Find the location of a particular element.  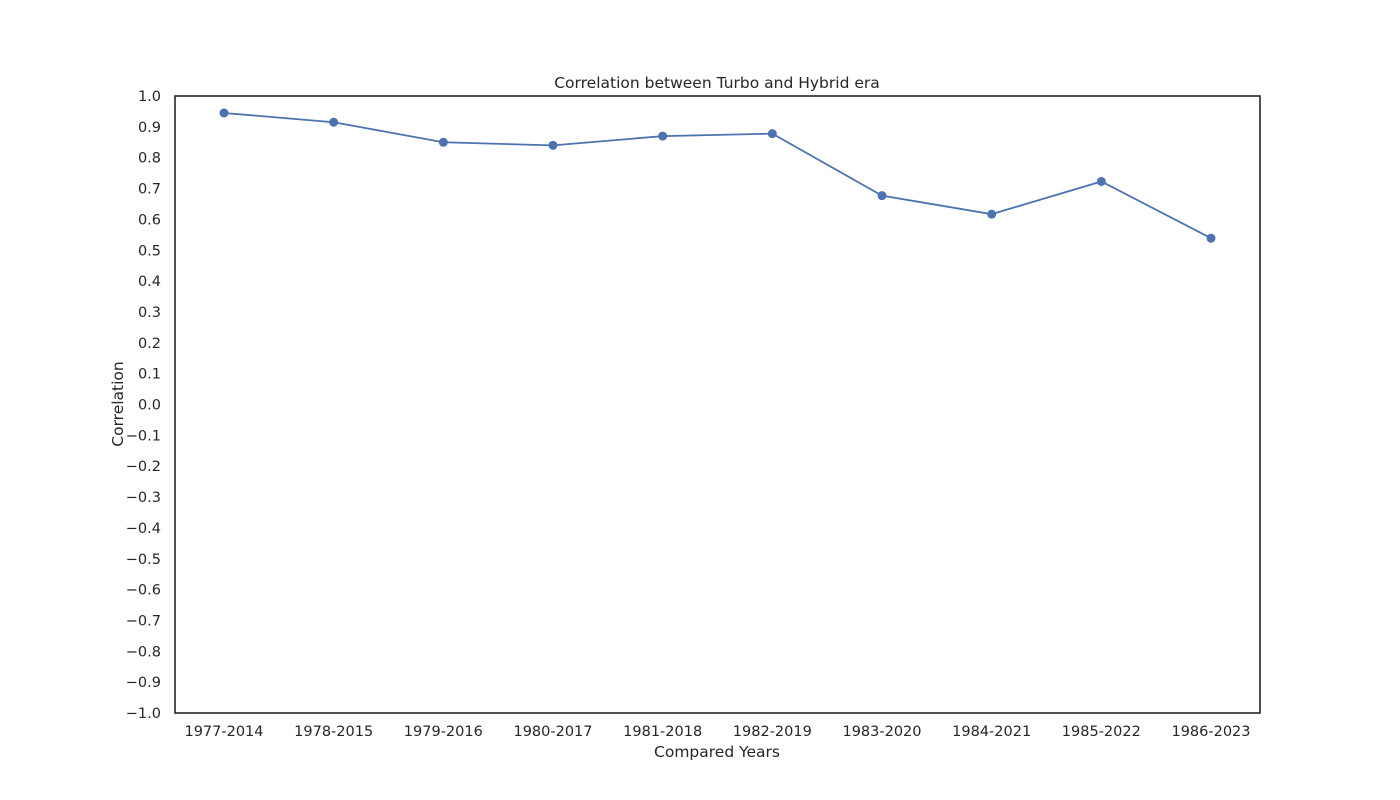

x-tick-label: 1982-2019 is located at coordinates (772, 732).